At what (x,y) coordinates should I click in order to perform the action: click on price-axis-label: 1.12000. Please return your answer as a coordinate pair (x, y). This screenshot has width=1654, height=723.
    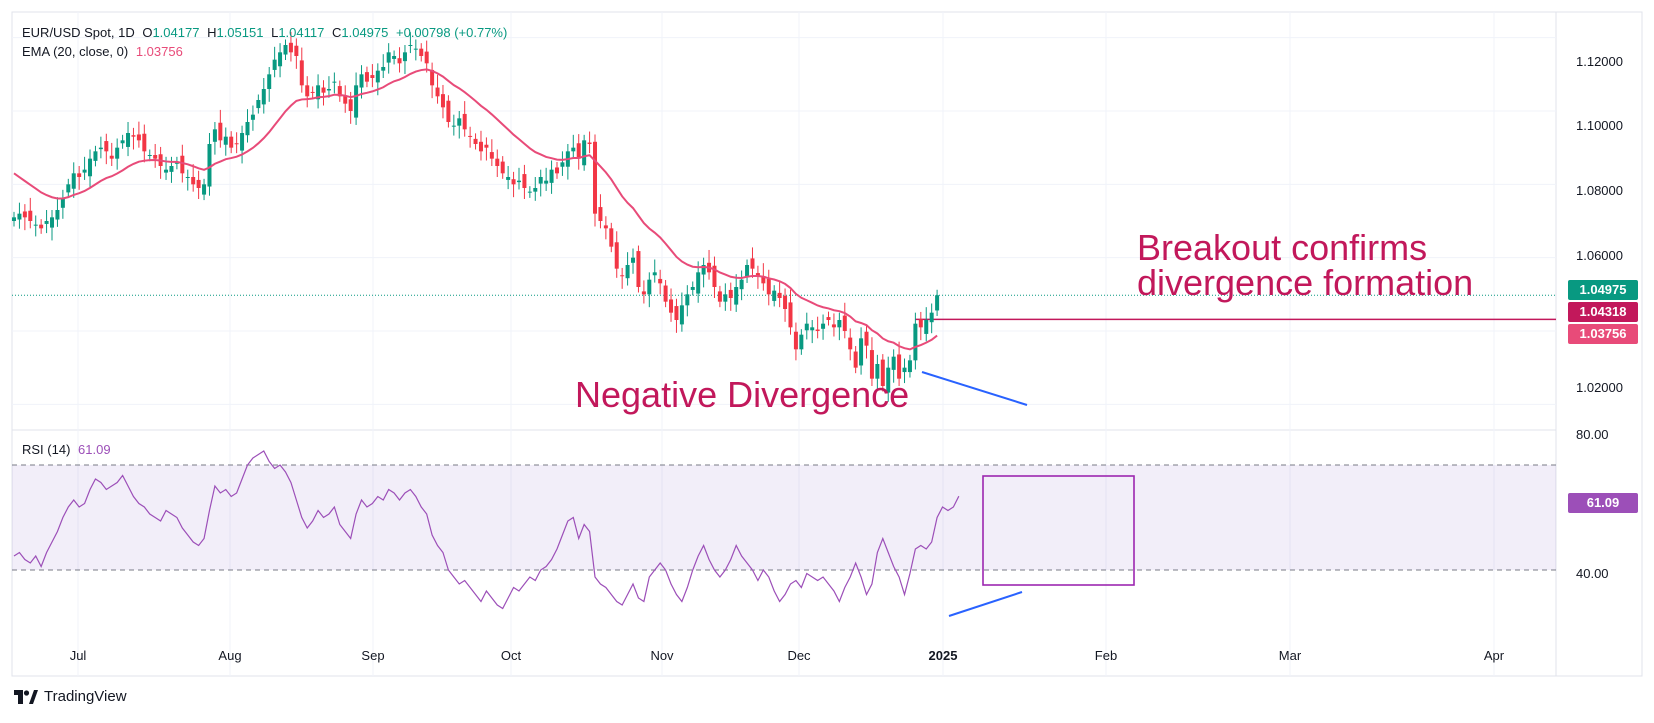
    Looking at the image, I should click on (1599, 61).